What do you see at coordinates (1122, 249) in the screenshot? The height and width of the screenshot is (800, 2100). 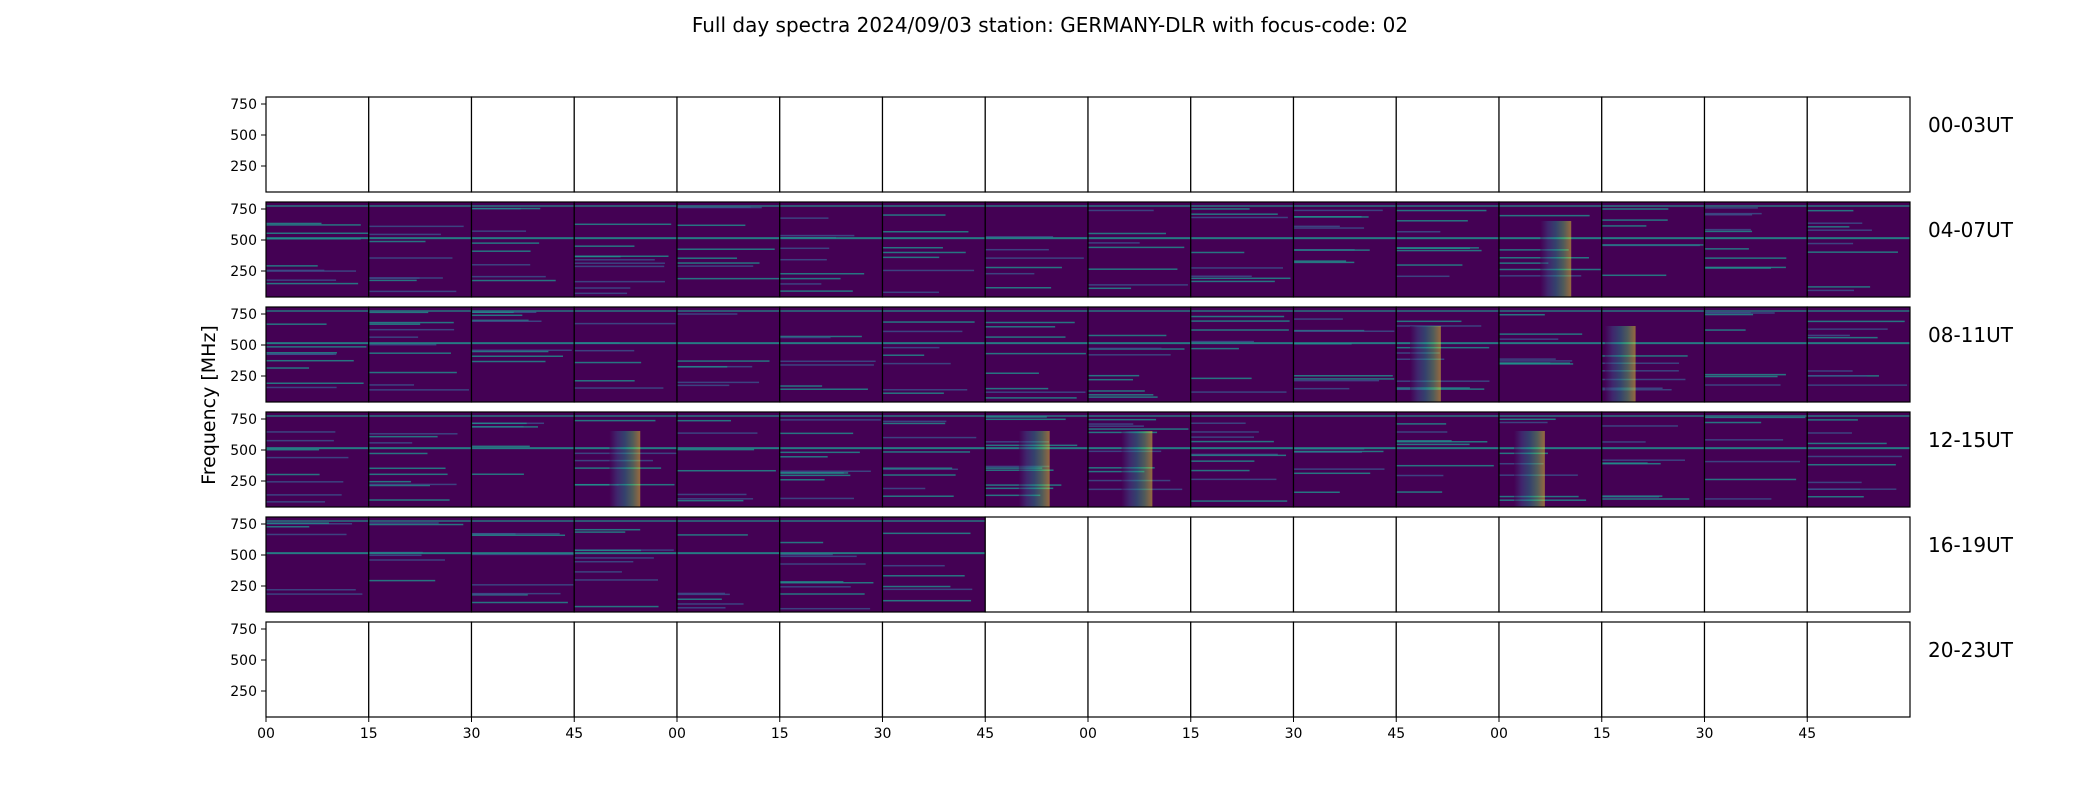 I see `spectra-row: 750 500 250 04-07UT` at bounding box center [1122, 249].